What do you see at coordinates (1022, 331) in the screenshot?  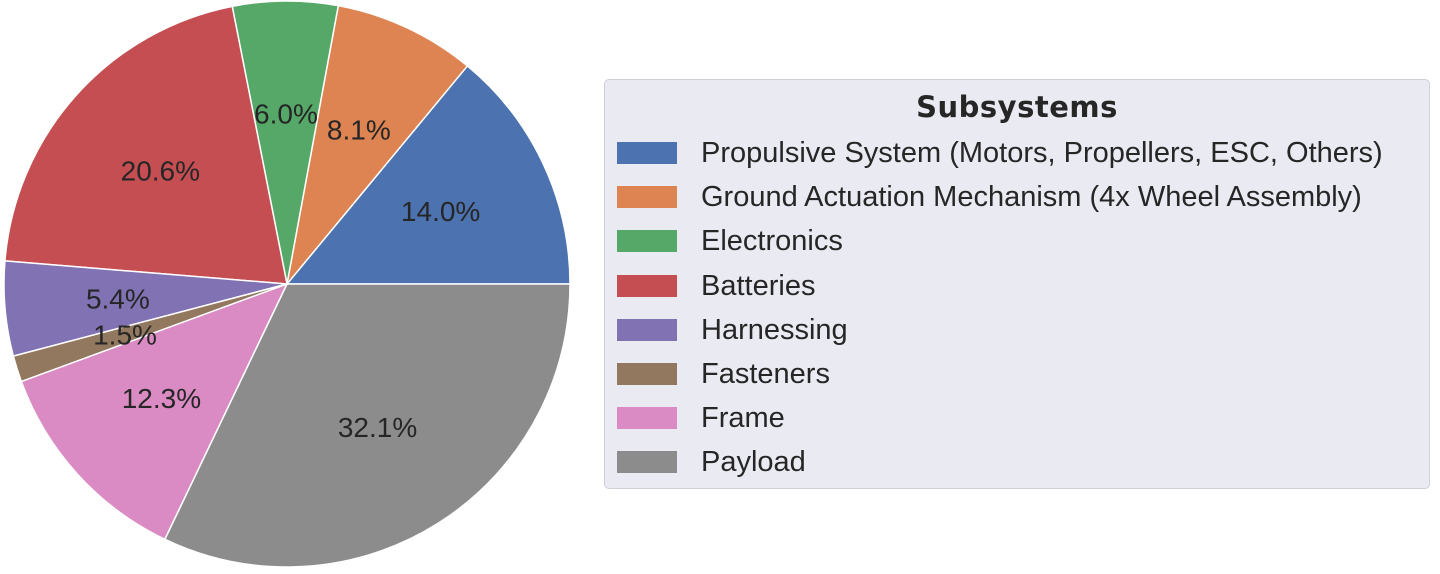 I see `legend-item: Harnessing` at bounding box center [1022, 331].